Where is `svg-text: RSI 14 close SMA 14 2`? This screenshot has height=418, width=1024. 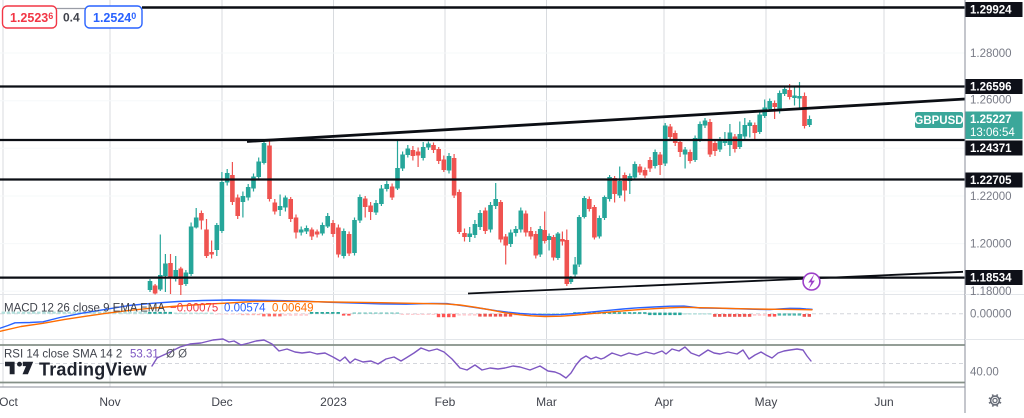
svg-text: RSI 14 close SMA 14 2 is located at coordinates (63, 355).